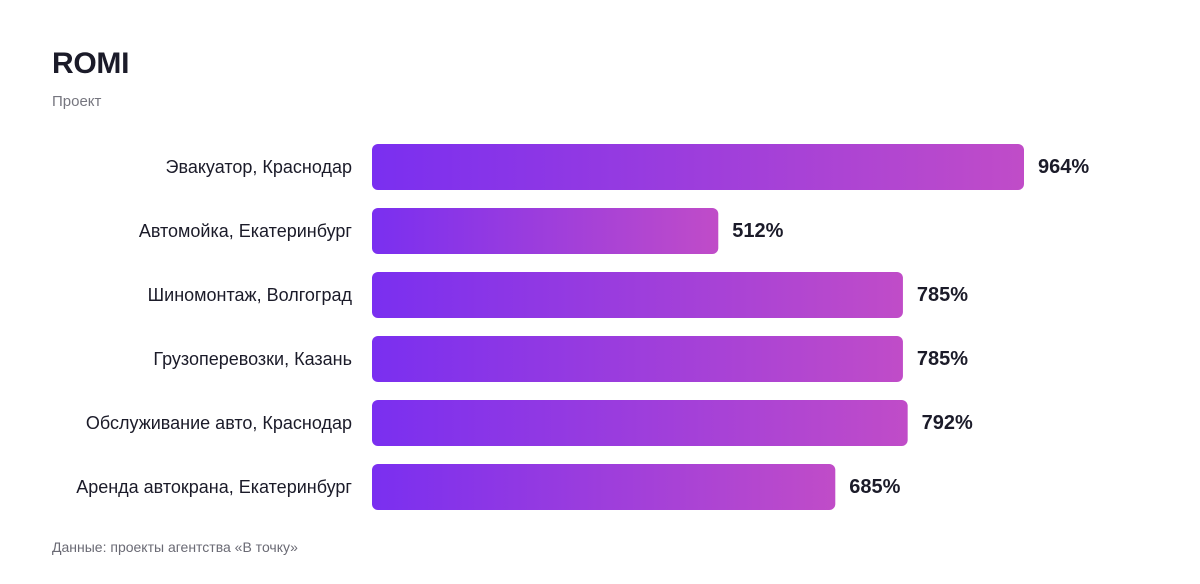  What do you see at coordinates (250, 295) in the screenshot?
I see `category-label: Шиномонтаж, Волгоград` at bounding box center [250, 295].